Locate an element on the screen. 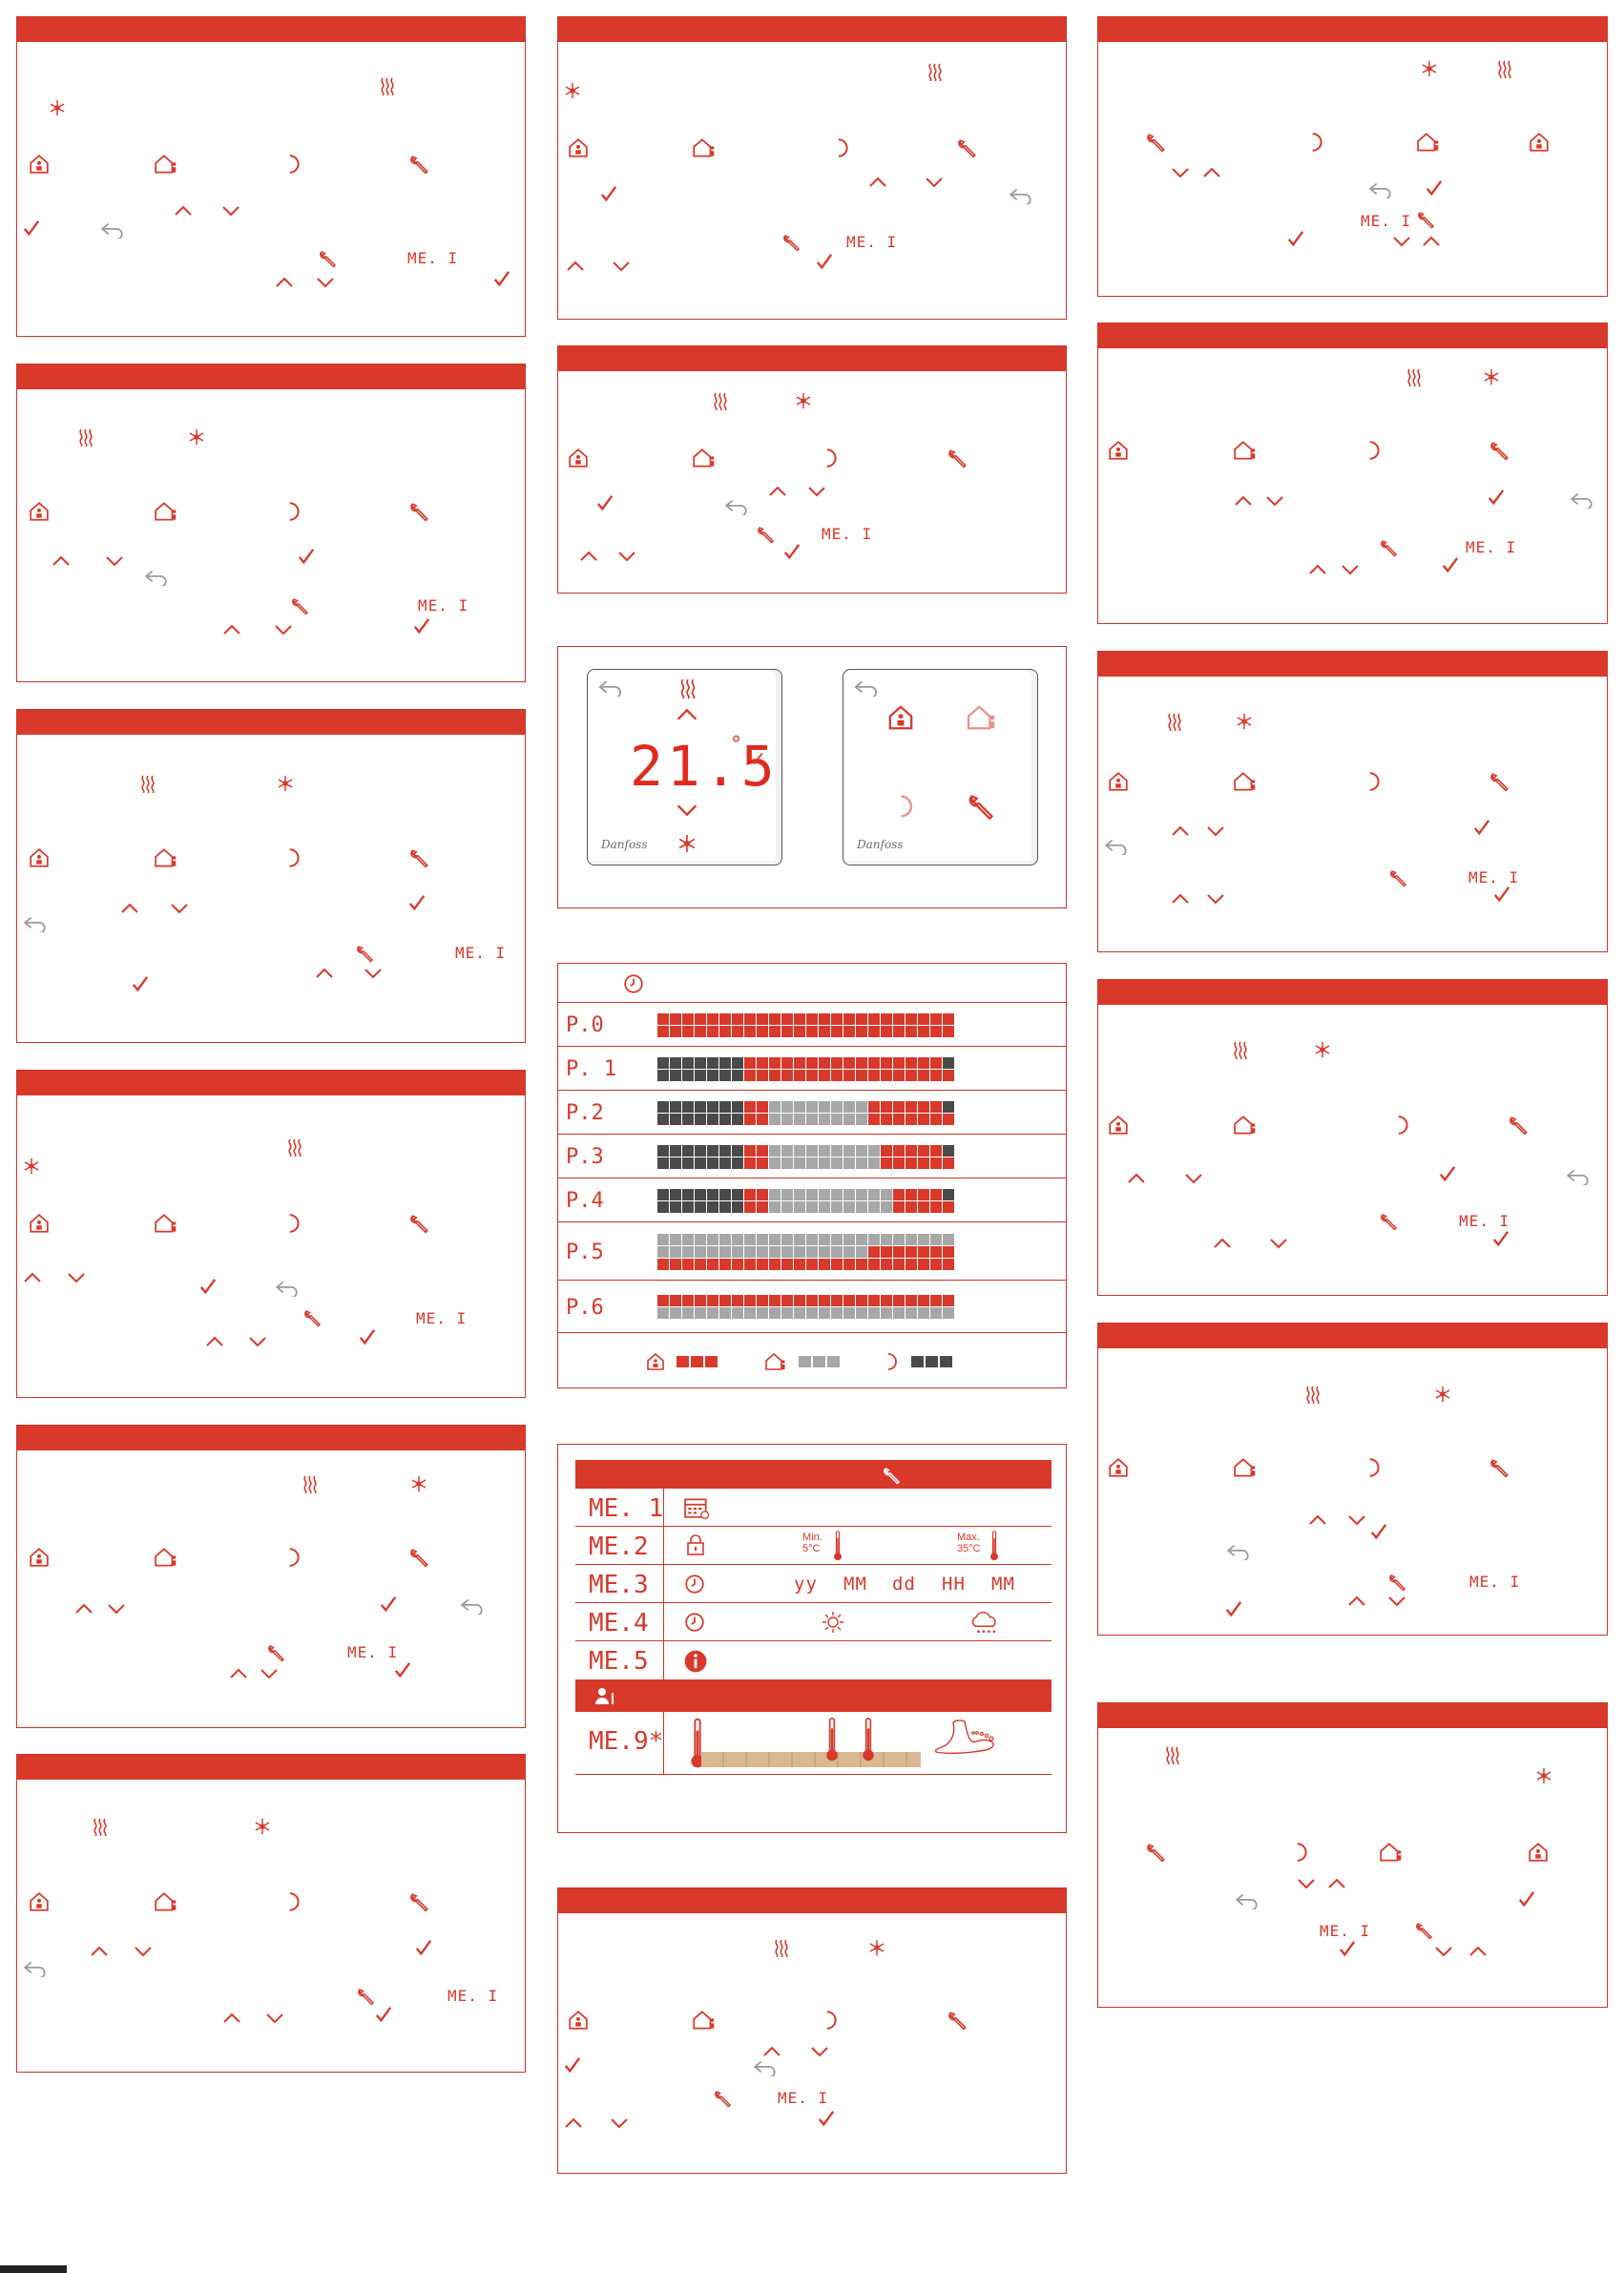 This screenshot has height=2273, width=1624. date-month: MM is located at coordinates (855, 1584).